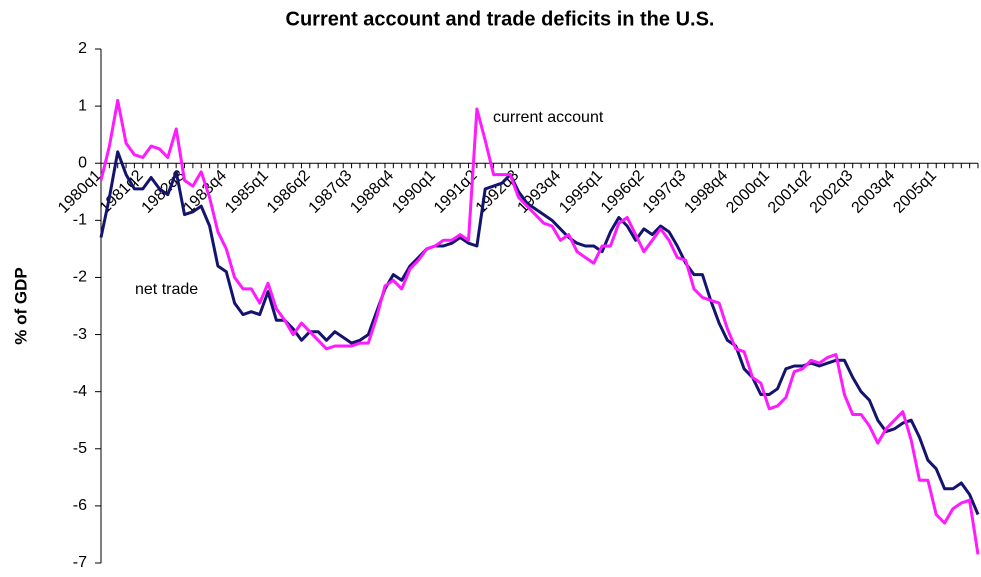 Image resolution: width=981 pixels, height=577 pixels. What do you see at coordinates (331, 192) in the screenshot?
I see `x-tick-label: 1987q3` at bounding box center [331, 192].